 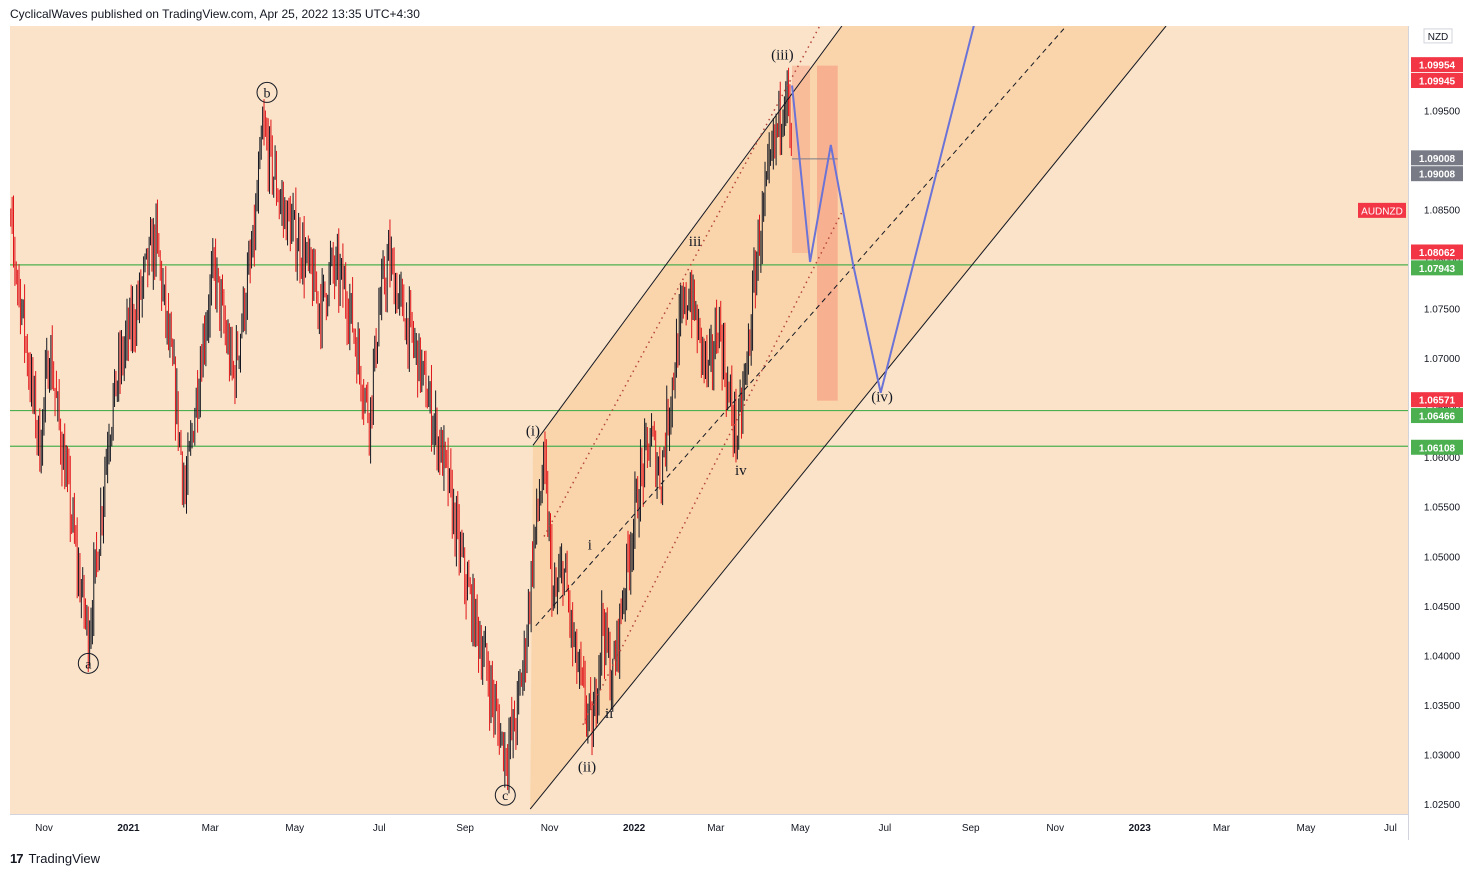 What do you see at coordinates (1442, 508) in the screenshot?
I see `price-tick-label: 1.05500` at bounding box center [1442, 508].